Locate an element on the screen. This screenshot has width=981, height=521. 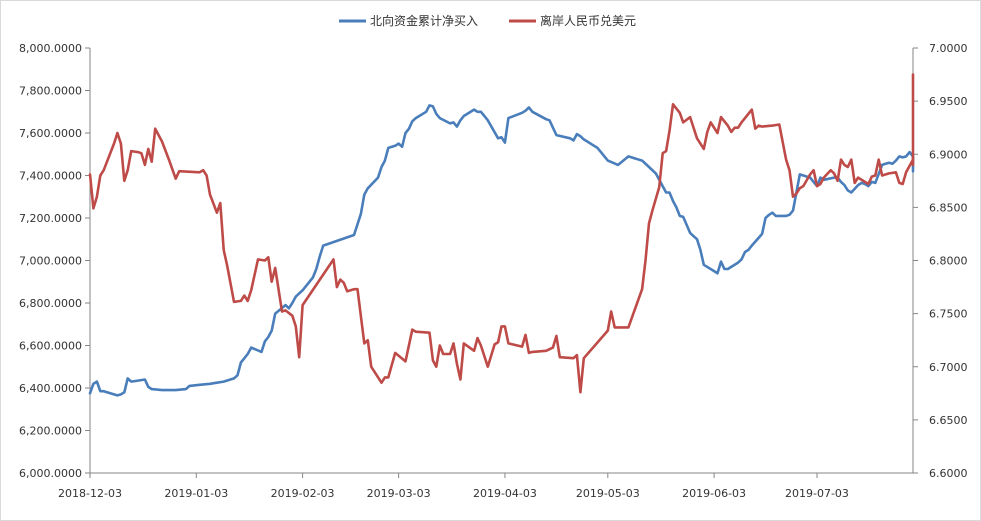
left-tick-label: 6,000.0000 is located at coordinates (50, 473).